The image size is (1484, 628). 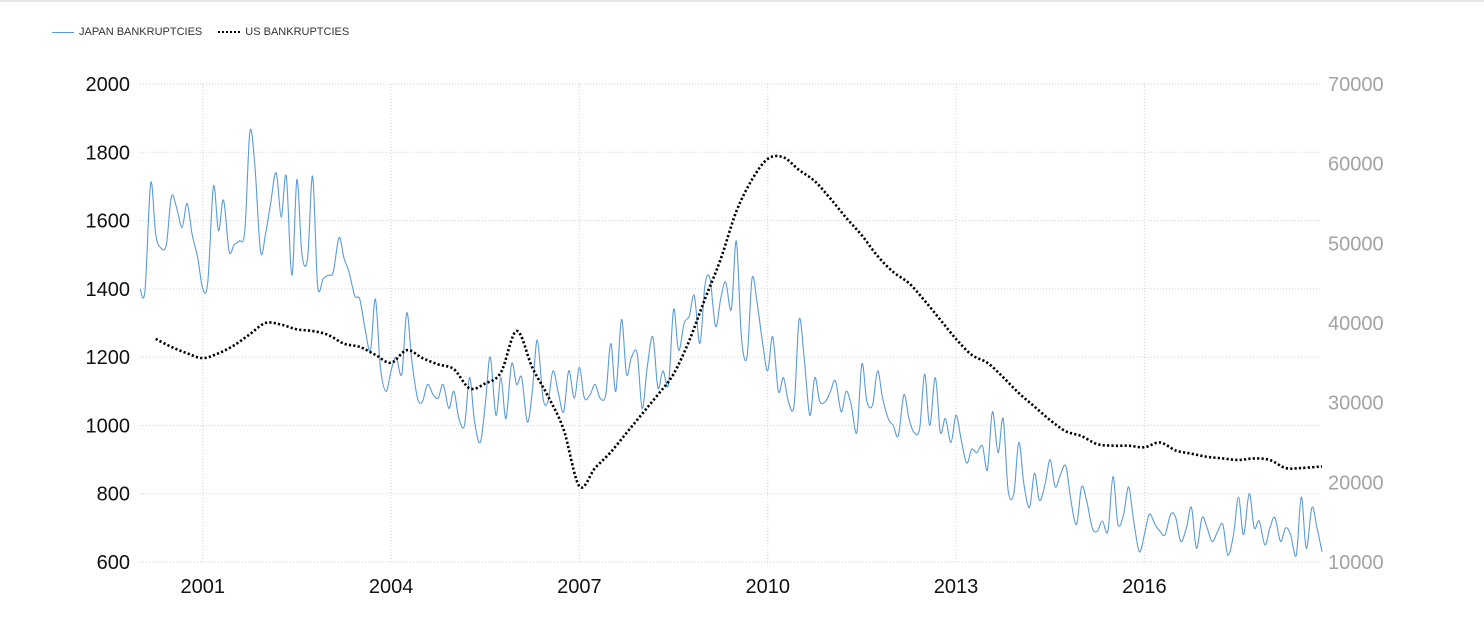 I want to click on legend-swatch-japan, so click(x=63, y=32).